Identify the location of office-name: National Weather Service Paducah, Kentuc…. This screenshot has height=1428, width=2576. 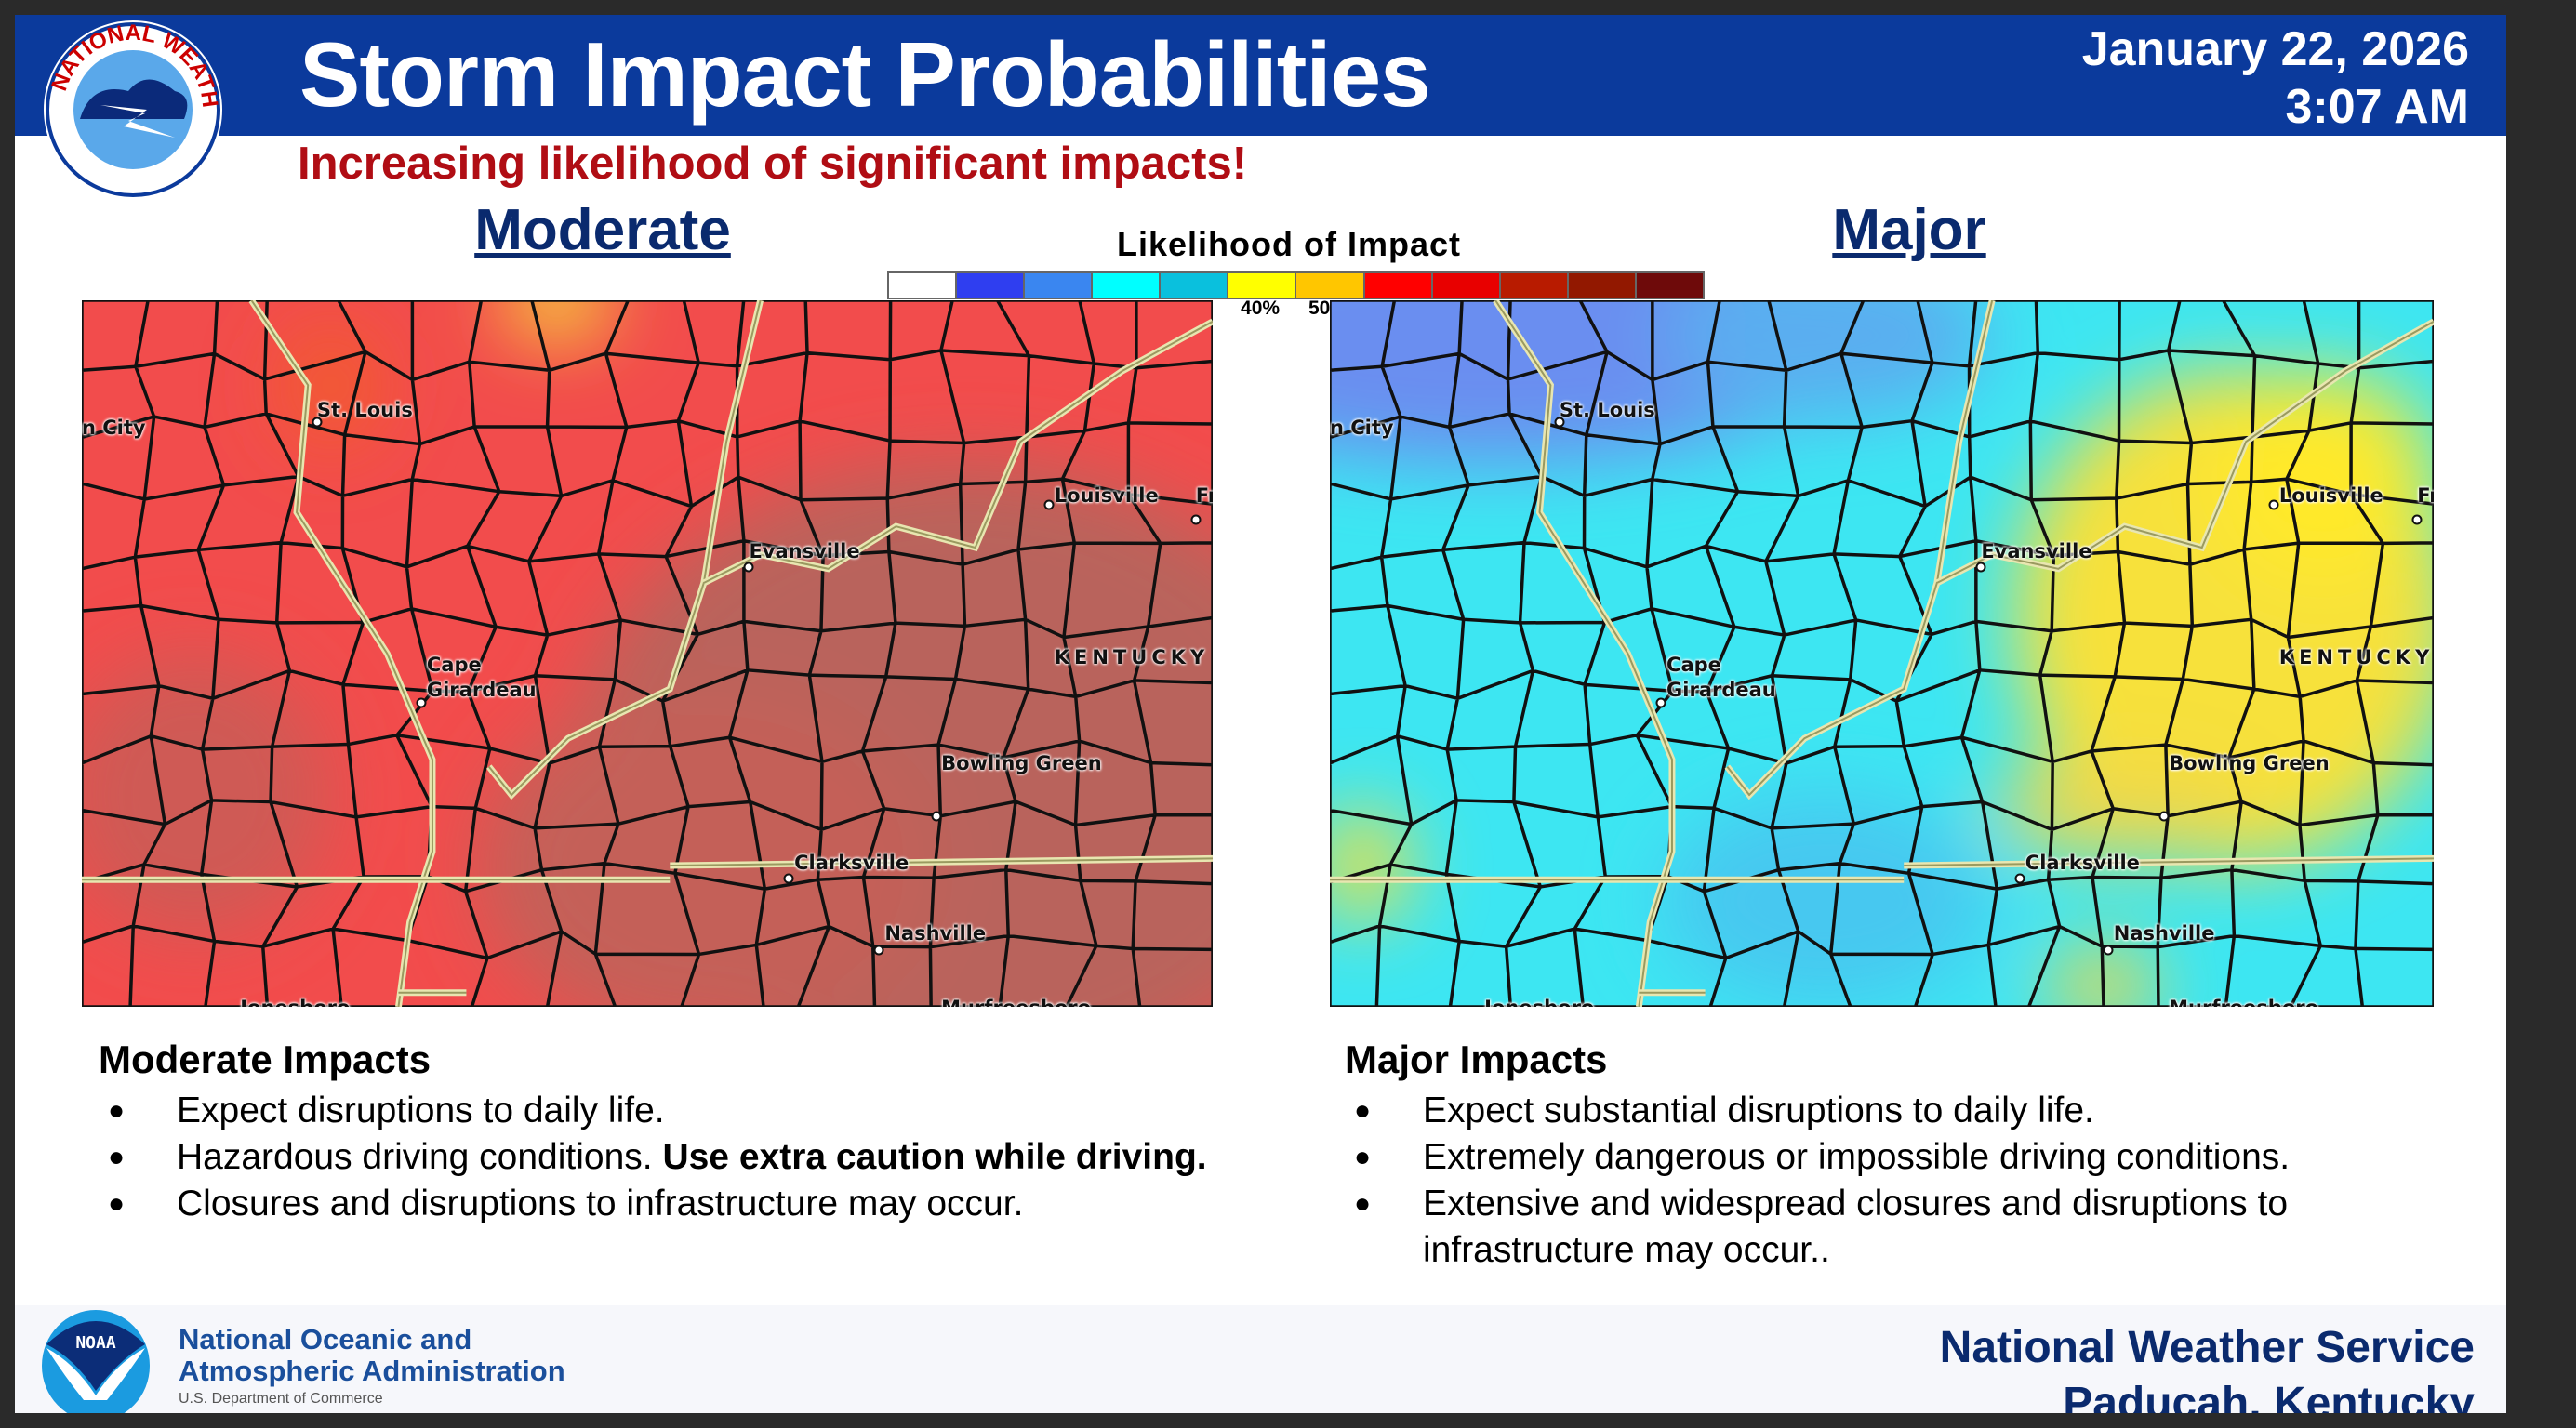
(2207, 1366).